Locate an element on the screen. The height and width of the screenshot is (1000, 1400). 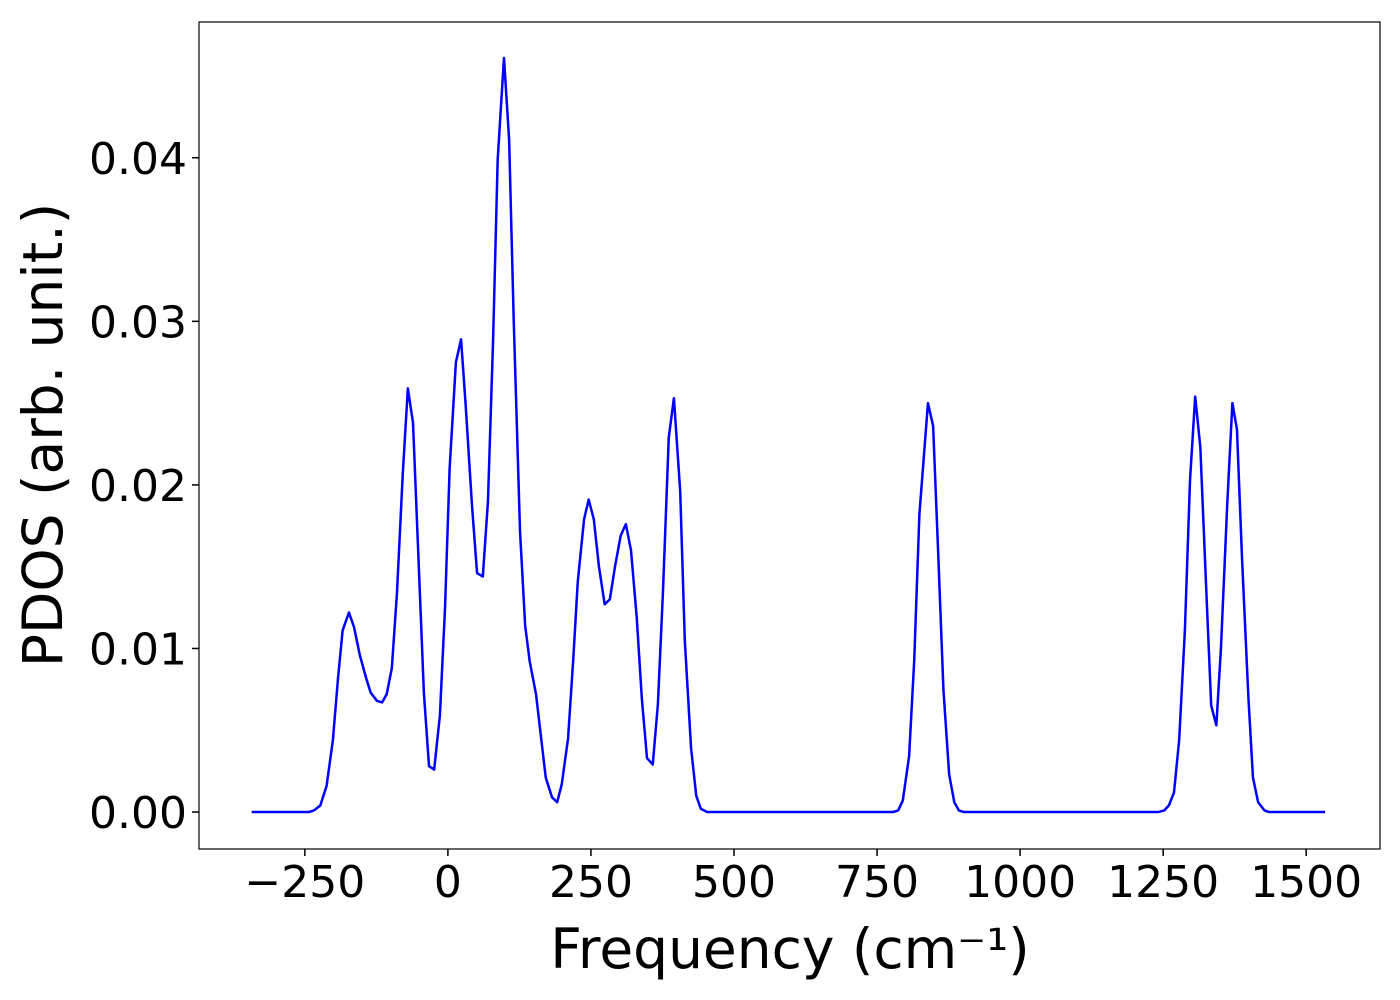
y-tick-label: 0.00 is located at coordinates (138, 813).